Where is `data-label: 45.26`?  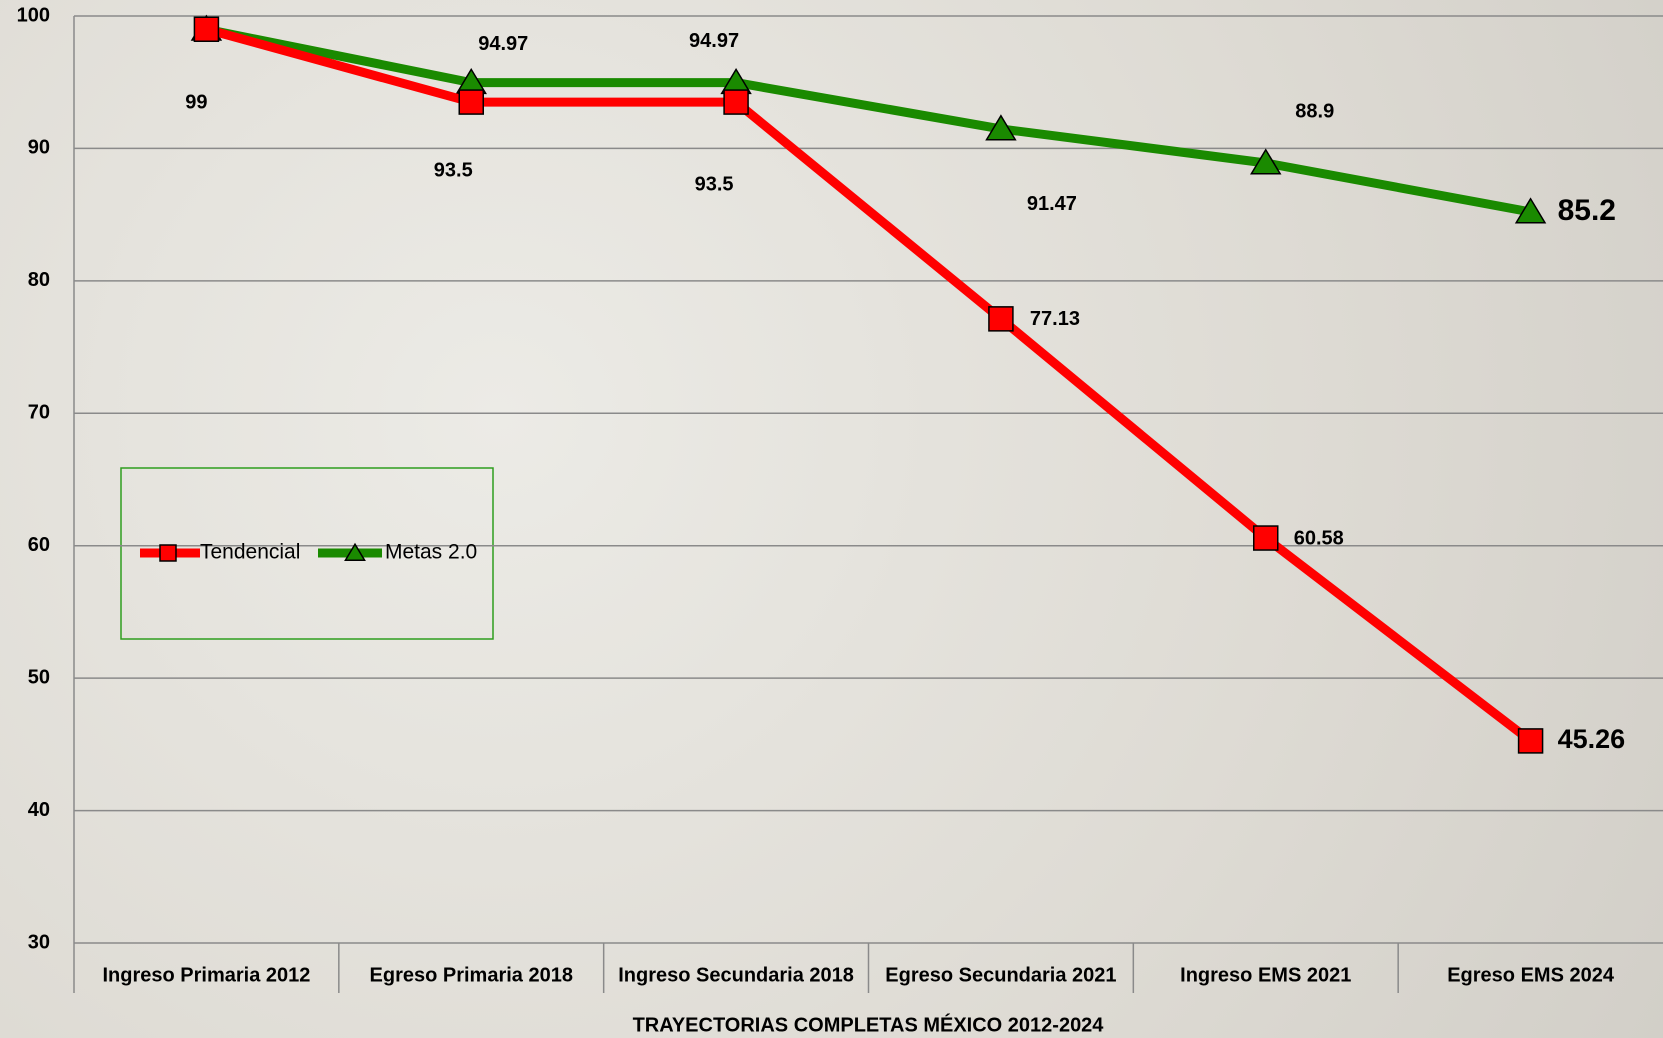
data-label: 45.26 is located at coordinates (1592, 739).